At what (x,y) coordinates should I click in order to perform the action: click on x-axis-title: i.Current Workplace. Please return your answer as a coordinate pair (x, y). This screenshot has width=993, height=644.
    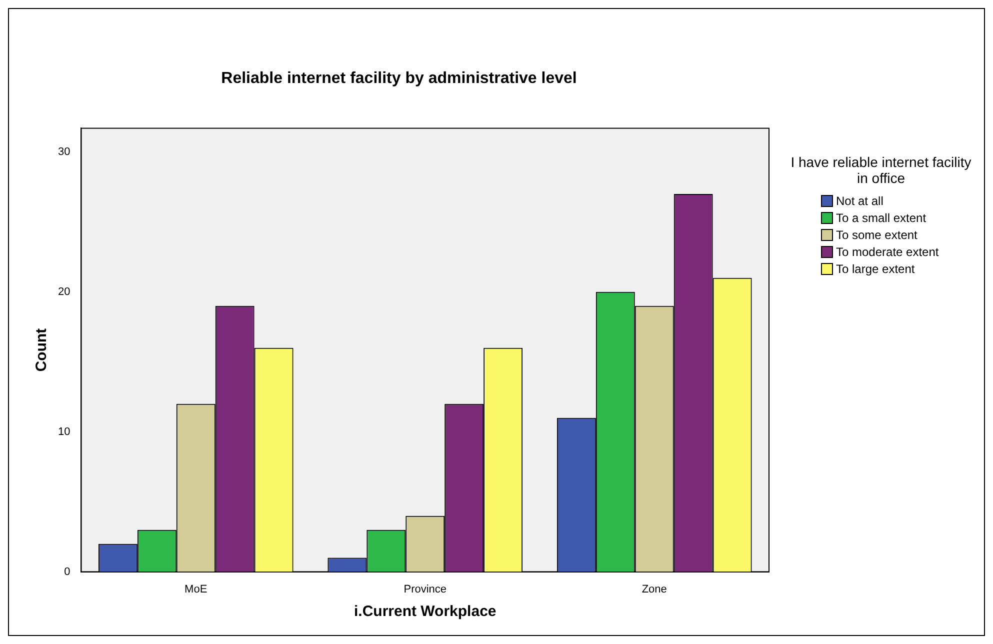
    Looking at the image, I should click on (425, 611).